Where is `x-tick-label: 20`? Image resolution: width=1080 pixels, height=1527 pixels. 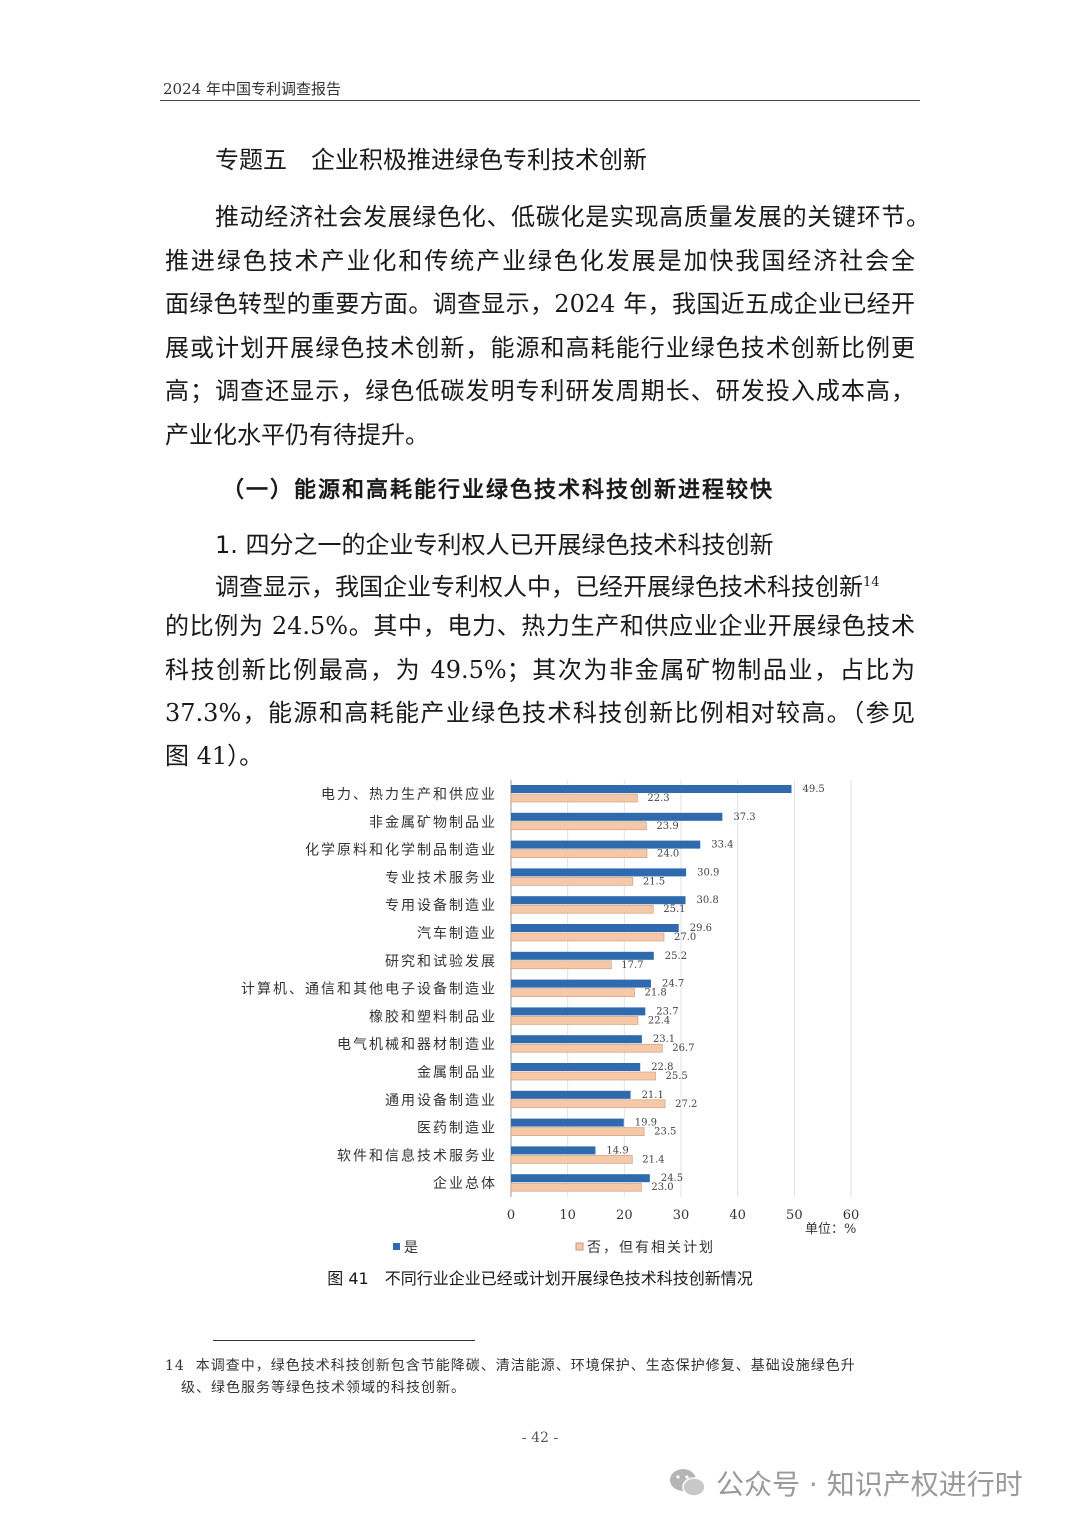 x-tick-label: 20 is located at coordinates (624, 1215).